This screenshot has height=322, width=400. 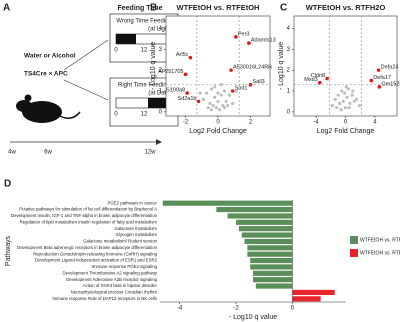 I want to click on point-label: AF251705, so click(x=170, y=72).